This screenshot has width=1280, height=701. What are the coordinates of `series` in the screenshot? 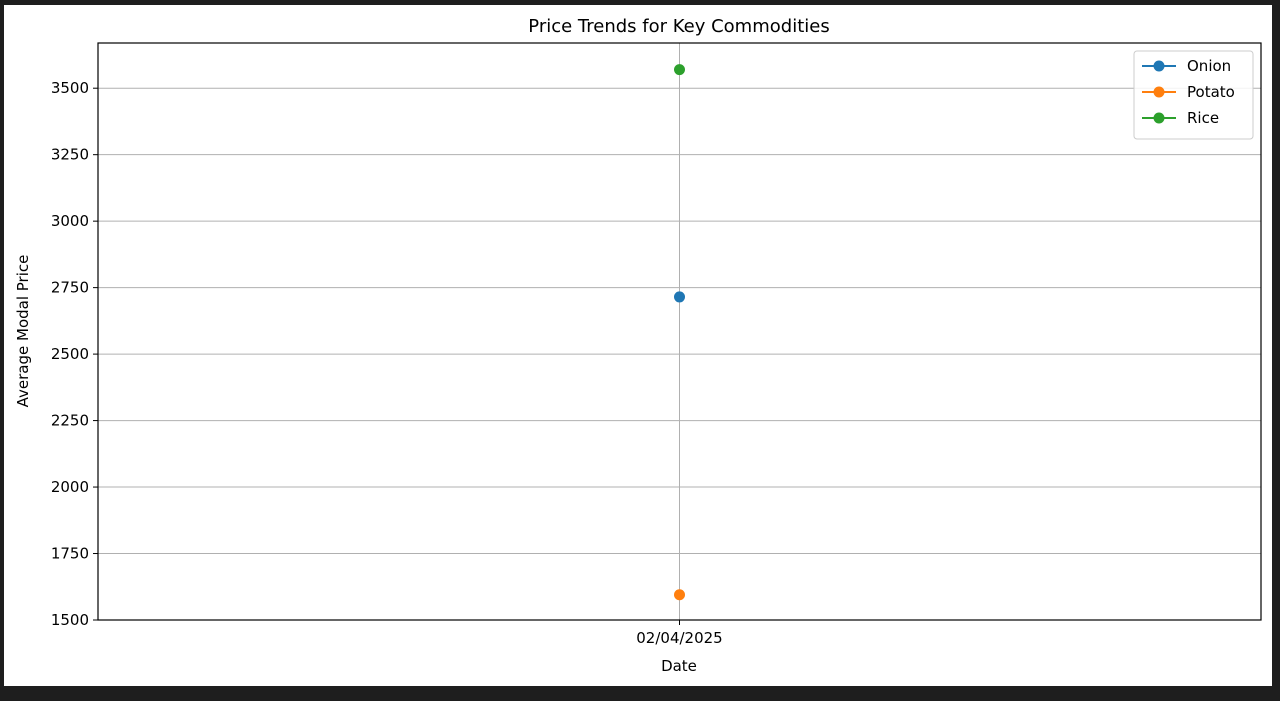 It's located at (679, 332).